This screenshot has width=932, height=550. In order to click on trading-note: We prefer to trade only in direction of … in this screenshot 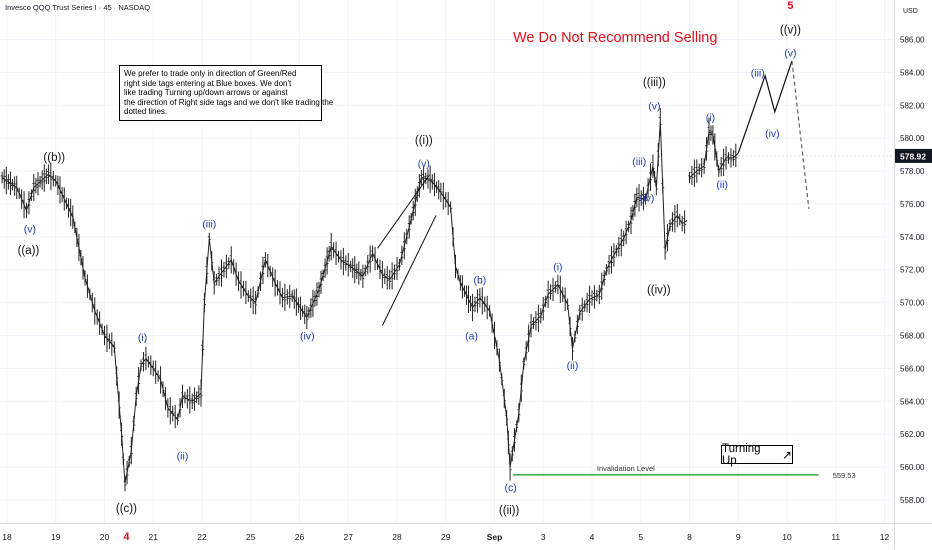, I will do `click(226, 93)`.